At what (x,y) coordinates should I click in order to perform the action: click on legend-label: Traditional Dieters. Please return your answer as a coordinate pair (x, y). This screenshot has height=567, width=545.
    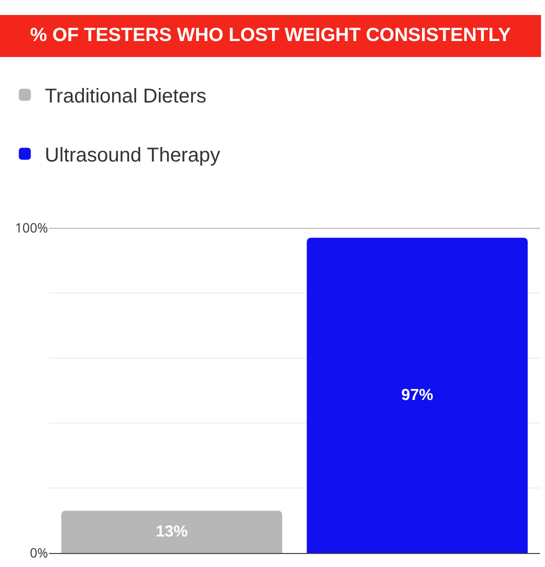
    Looking at the image, I should click on (125, 97).